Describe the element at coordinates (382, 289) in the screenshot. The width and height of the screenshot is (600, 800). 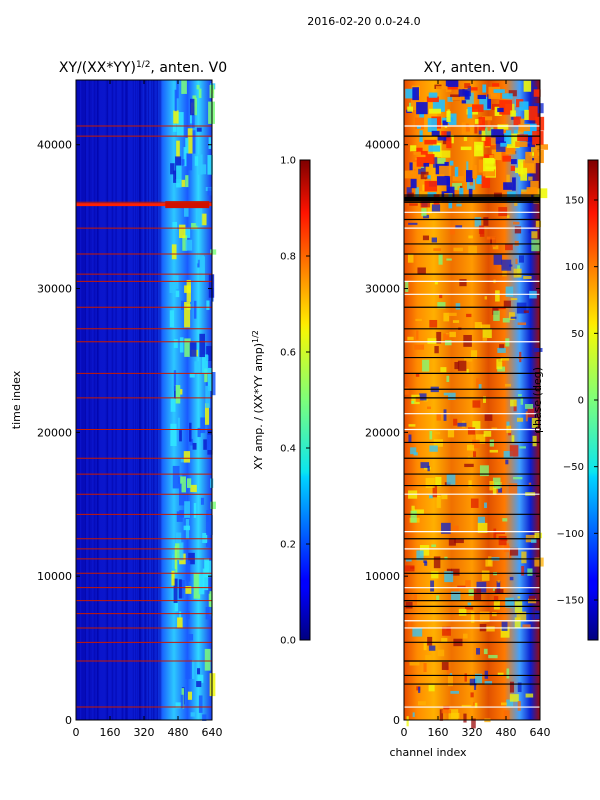
I see `y-tick-label: 30000` at that location.